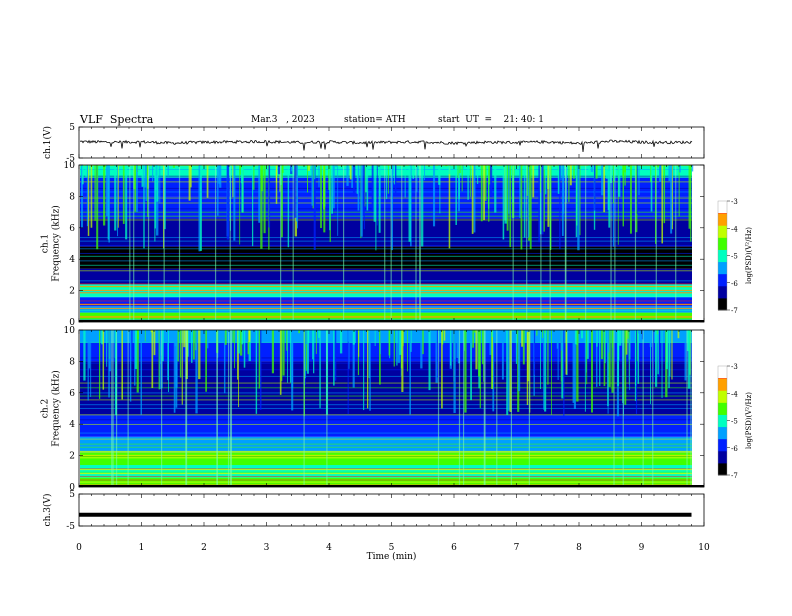  What do you see at coordinates (491, 120) in the screenshot?
I see `start-time-label: start UT = 21: 40: 1` at bounding box center [491, 120].